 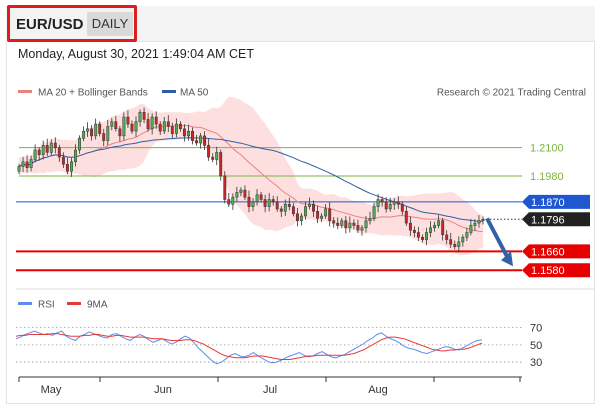 What do you see at coordinates (547, 149) in the screenshot?
I see `level-label-1.2100: 1.2100` at bounding box center [547, 149].